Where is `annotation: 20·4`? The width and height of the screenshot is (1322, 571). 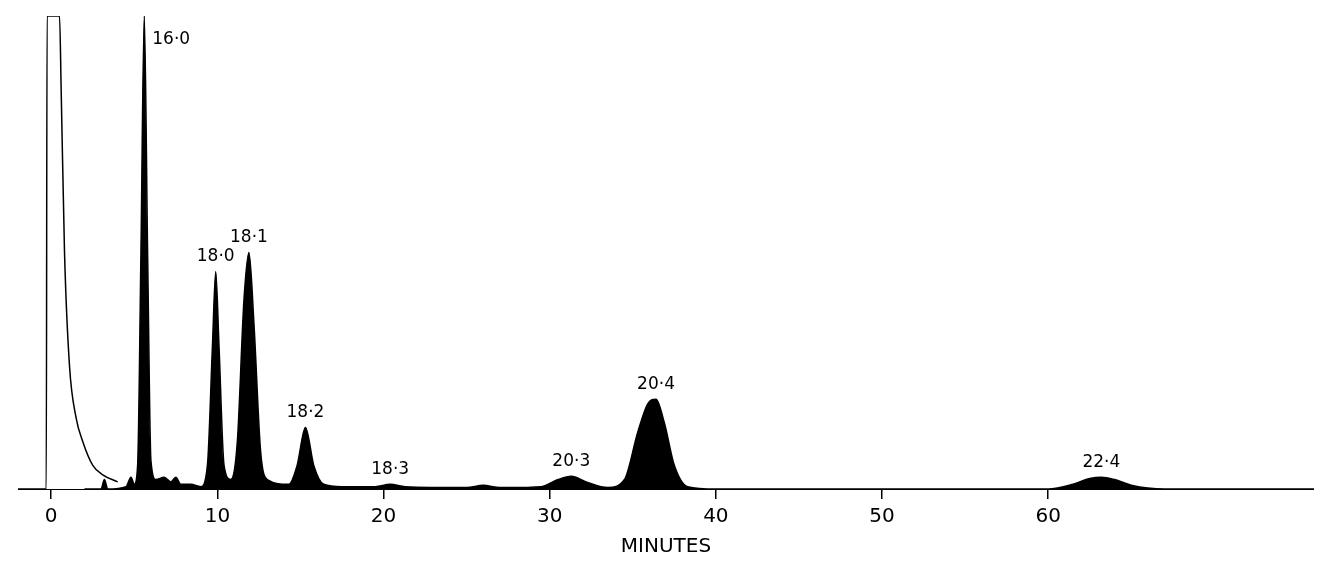
annotation: 20·4 is located at coordinates (656, 383).